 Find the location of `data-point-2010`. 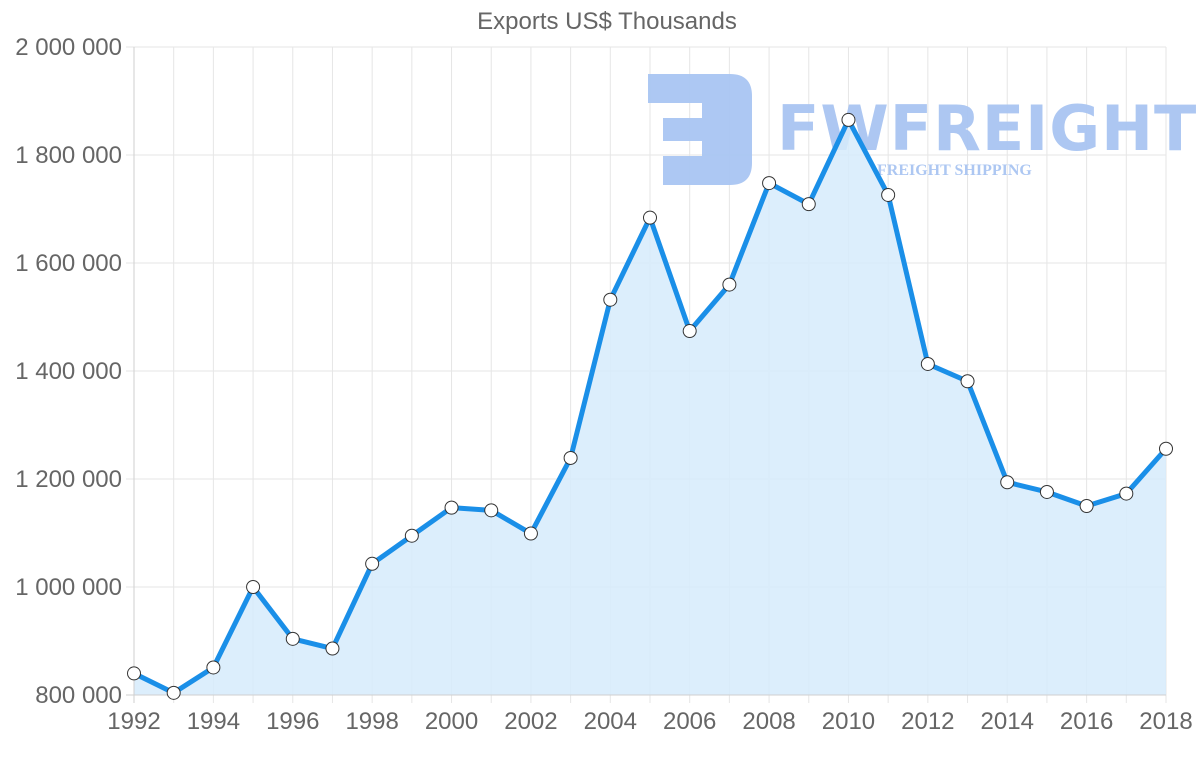

data-point-2010 is located at coordinates (848, 119).